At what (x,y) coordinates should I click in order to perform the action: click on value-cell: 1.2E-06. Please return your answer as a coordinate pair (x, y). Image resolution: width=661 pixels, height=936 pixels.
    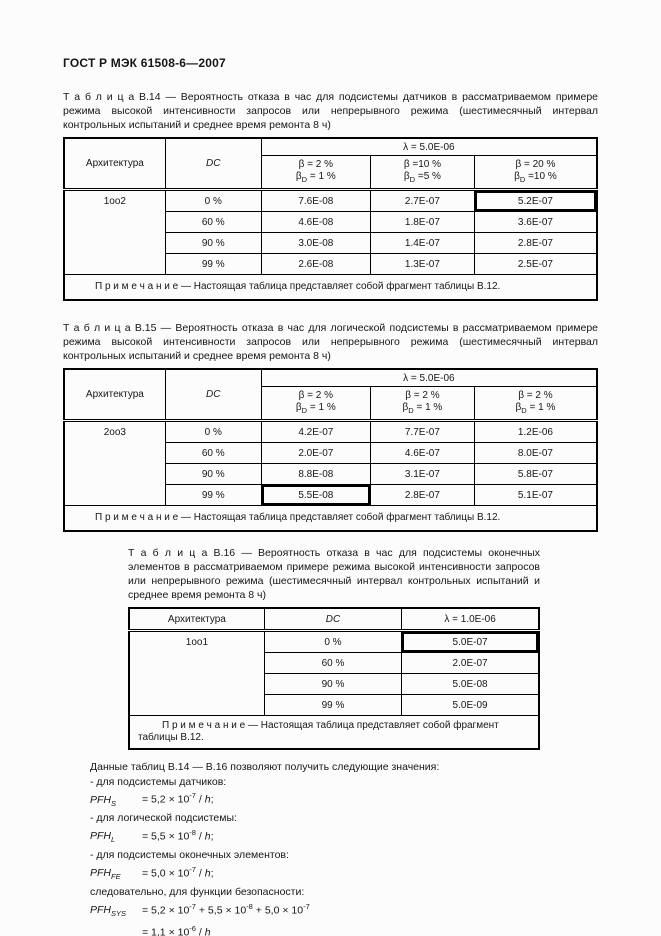
    Looking at the image, I should click on (535, 431).